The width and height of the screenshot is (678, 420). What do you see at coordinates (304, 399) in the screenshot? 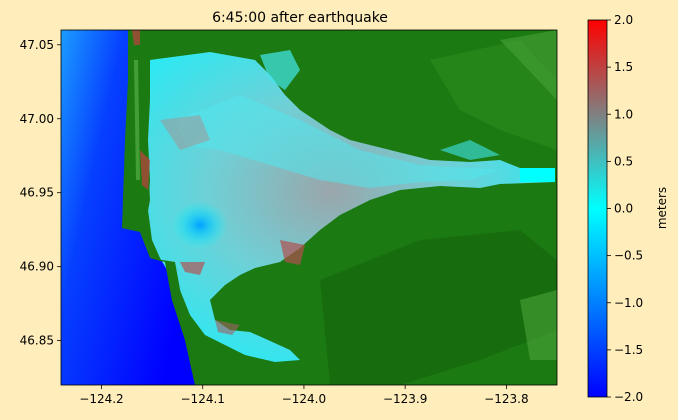
I see `x-tick-label: −124.0` at bounding box center [304, 399].